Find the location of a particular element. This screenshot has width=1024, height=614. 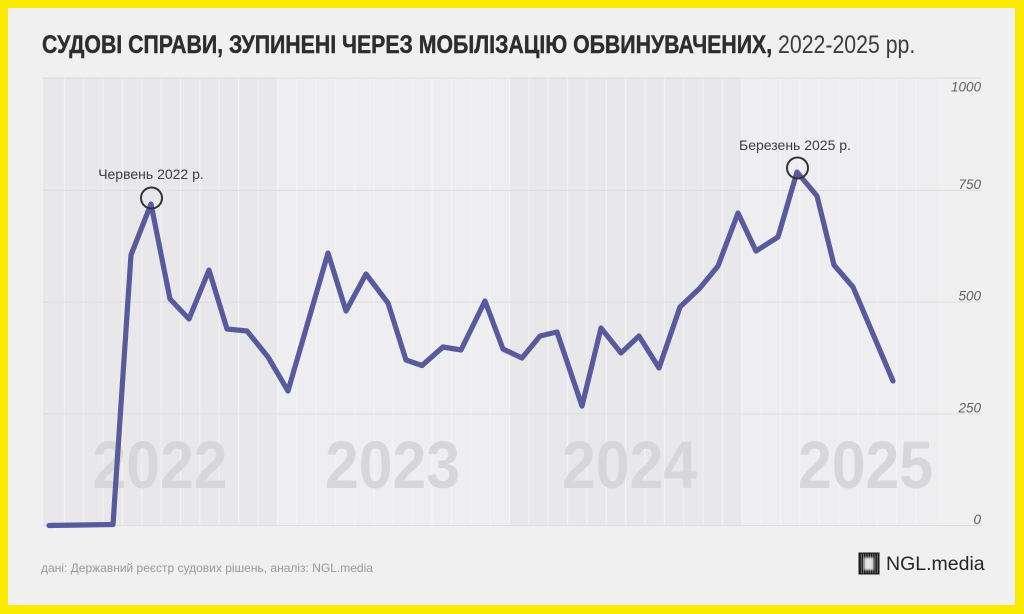

svg-text: 0 is located at coordinates (977, 519).